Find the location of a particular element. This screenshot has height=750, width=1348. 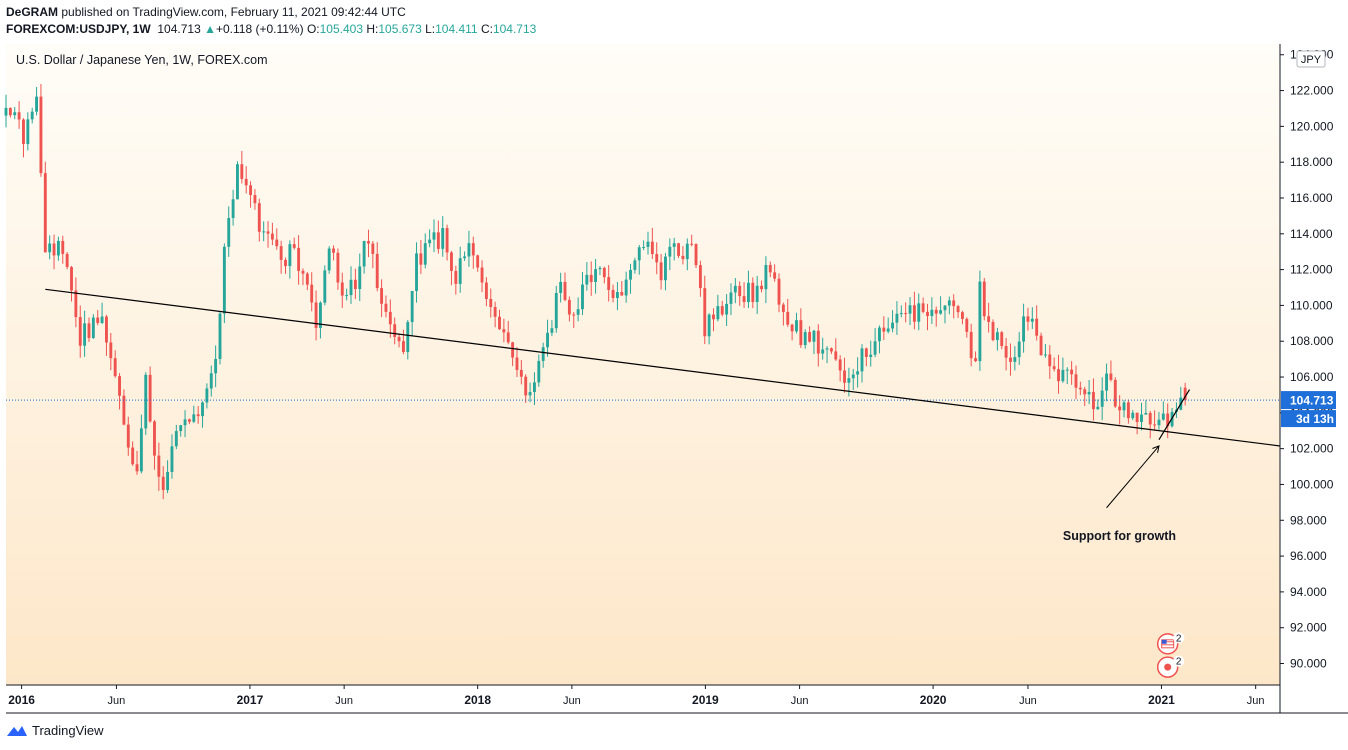

us-flag-event: 2 is located at coordinates (1170, 643).